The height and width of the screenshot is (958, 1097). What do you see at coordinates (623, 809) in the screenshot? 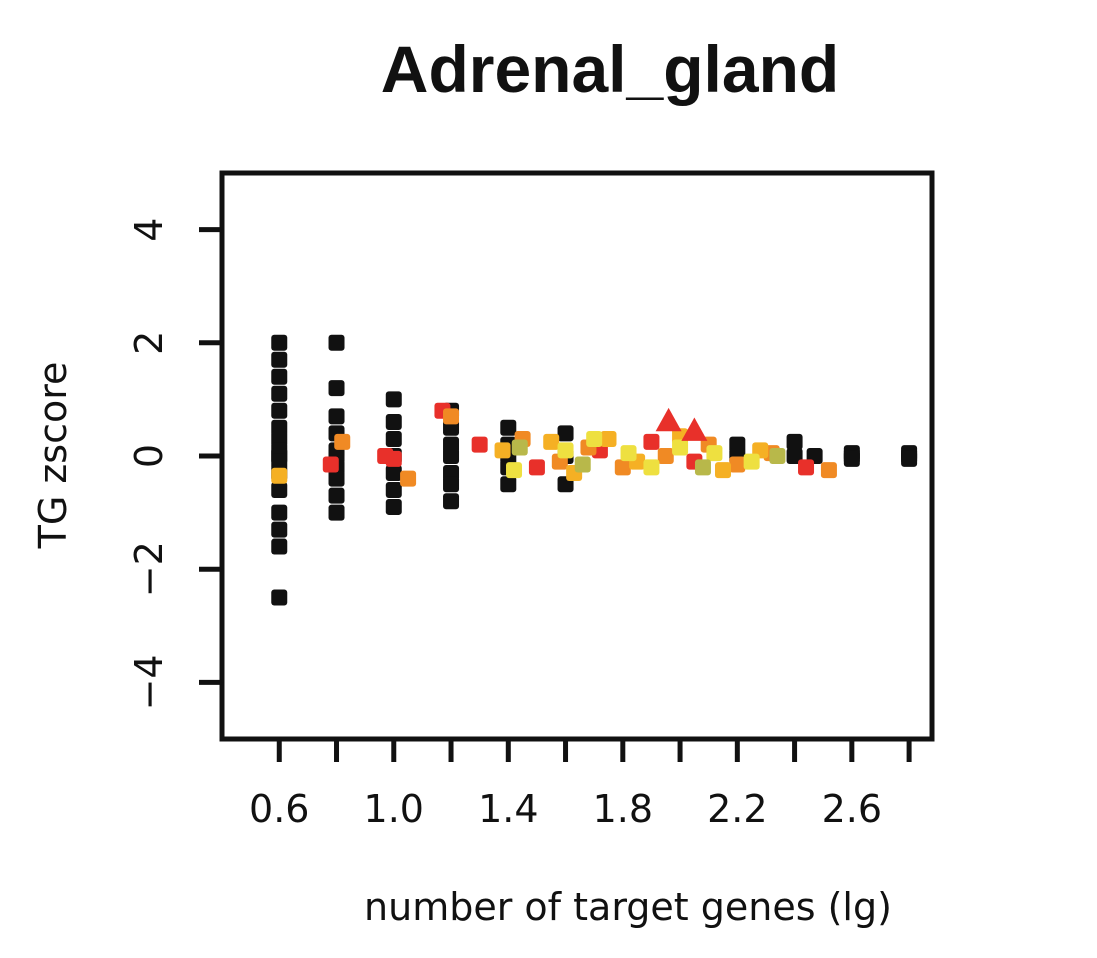
I see `x-tick-label: 1.8` at bounding box center [623, 809].